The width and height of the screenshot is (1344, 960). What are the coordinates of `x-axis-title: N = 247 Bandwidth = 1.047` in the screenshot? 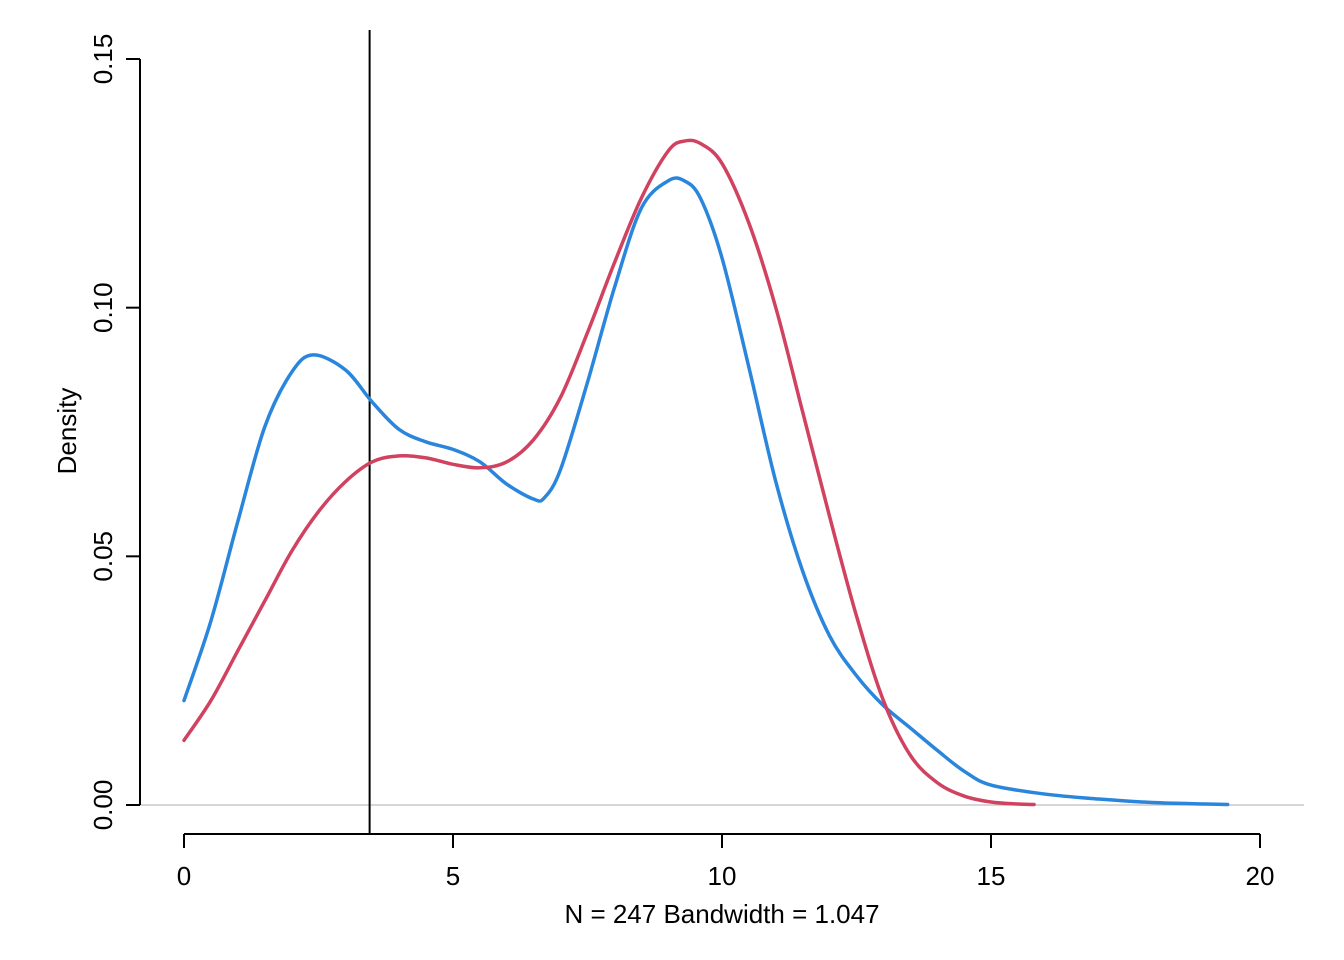 It's located at (721, 914).